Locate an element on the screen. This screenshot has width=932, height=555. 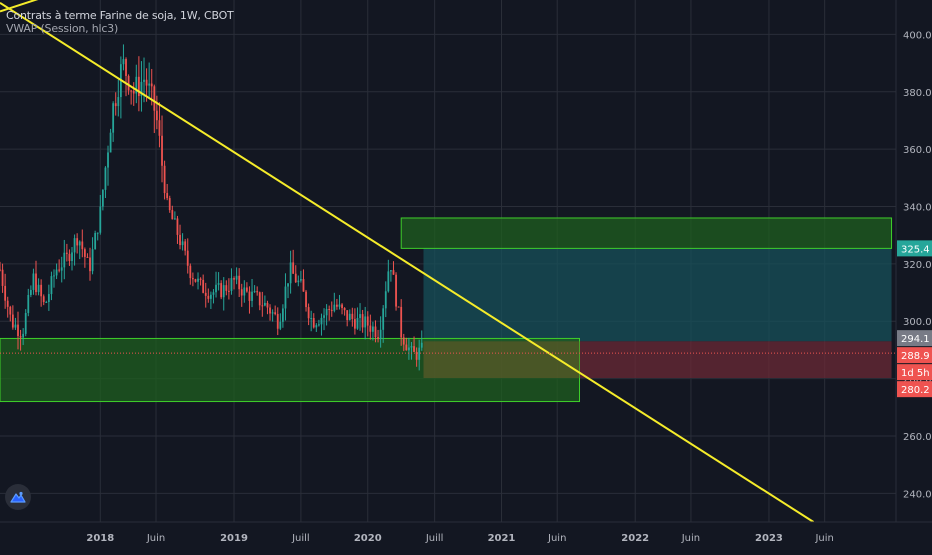
indicator-title: VWAP (Session, hlc3) is located at coordinates (62, 28).